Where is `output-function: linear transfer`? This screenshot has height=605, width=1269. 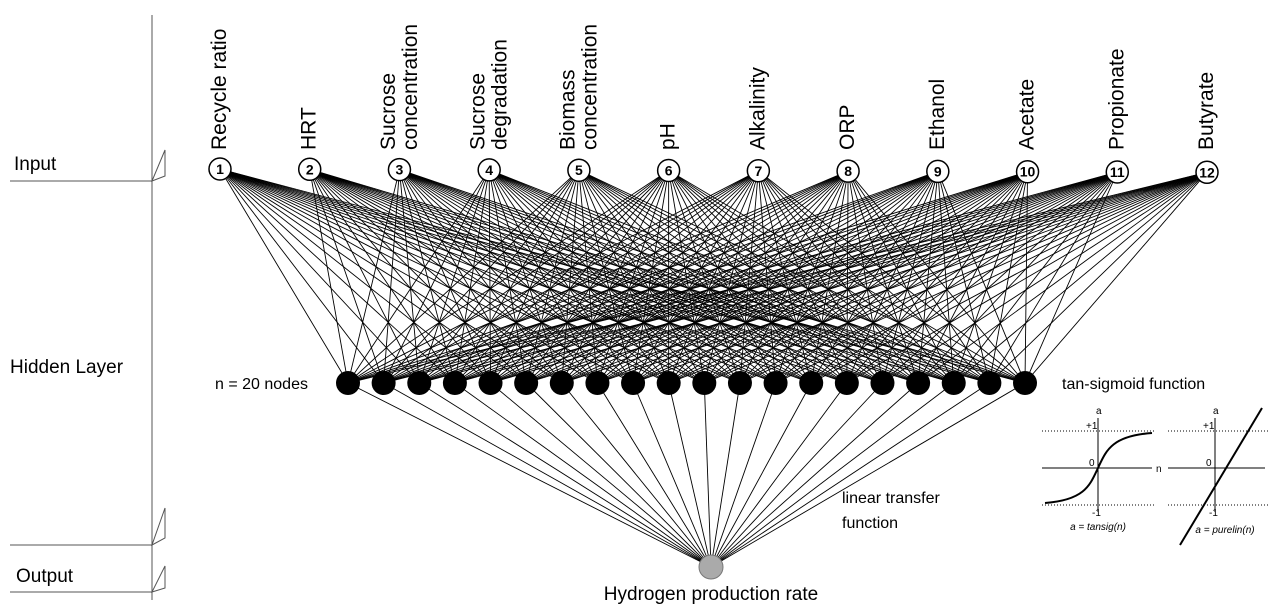
output-function: linear transfer is located at coordinates (891, 498).